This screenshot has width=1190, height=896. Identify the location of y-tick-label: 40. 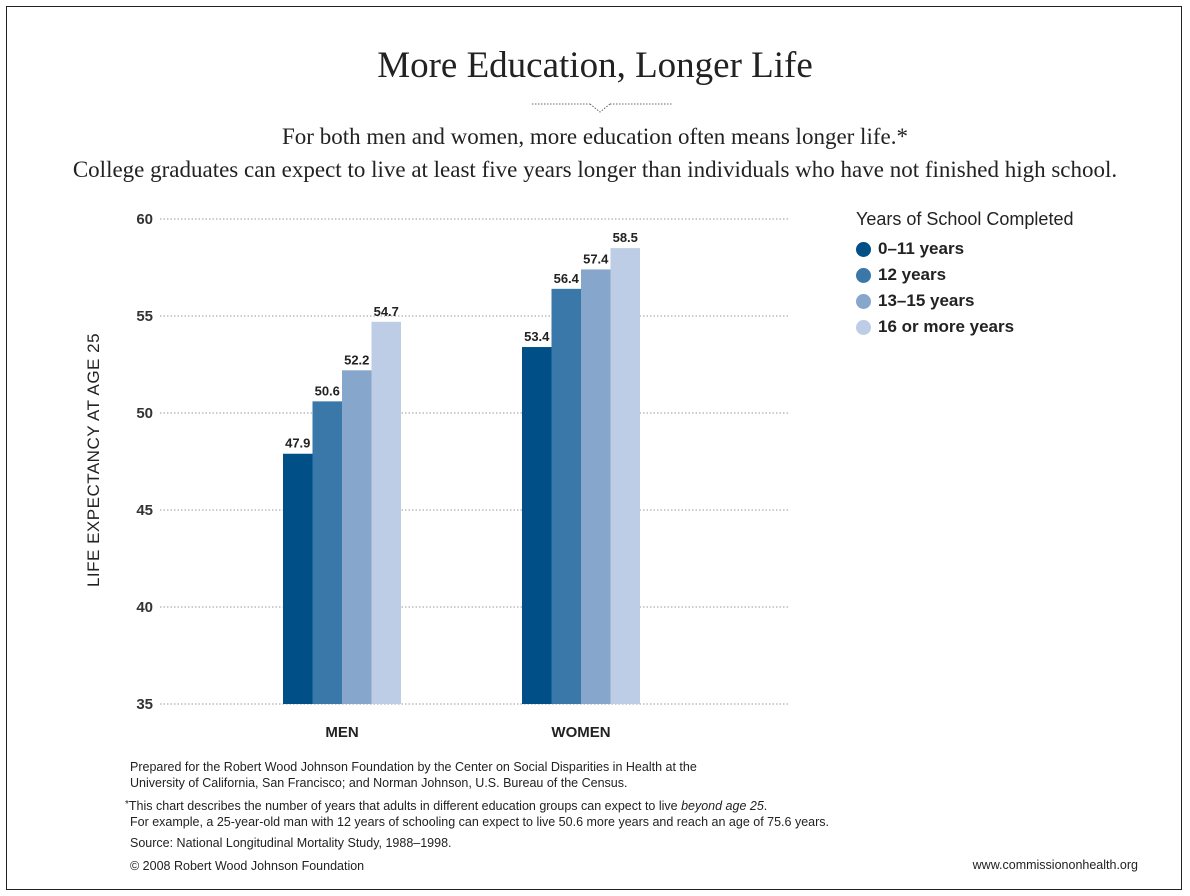
(144, 607).